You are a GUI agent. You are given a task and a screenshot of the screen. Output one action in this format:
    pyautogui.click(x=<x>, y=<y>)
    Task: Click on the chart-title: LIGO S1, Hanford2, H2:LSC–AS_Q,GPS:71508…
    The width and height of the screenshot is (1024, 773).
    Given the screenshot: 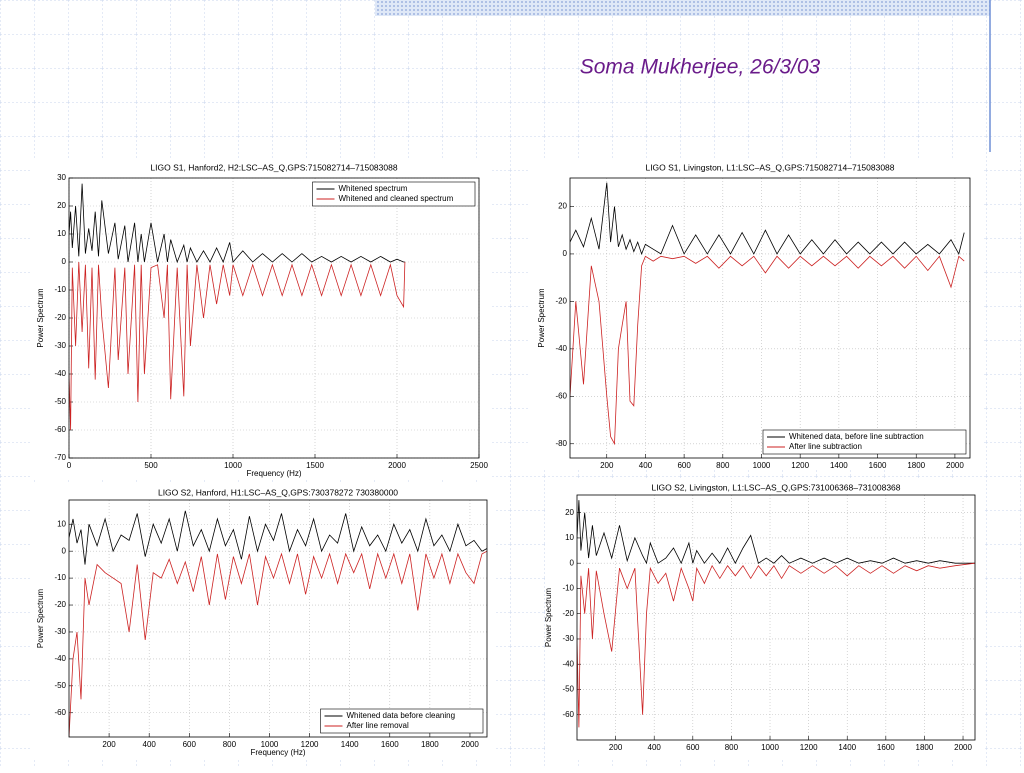 What is the action you would take?
    pyautogui.click(x=273, y=167)
    